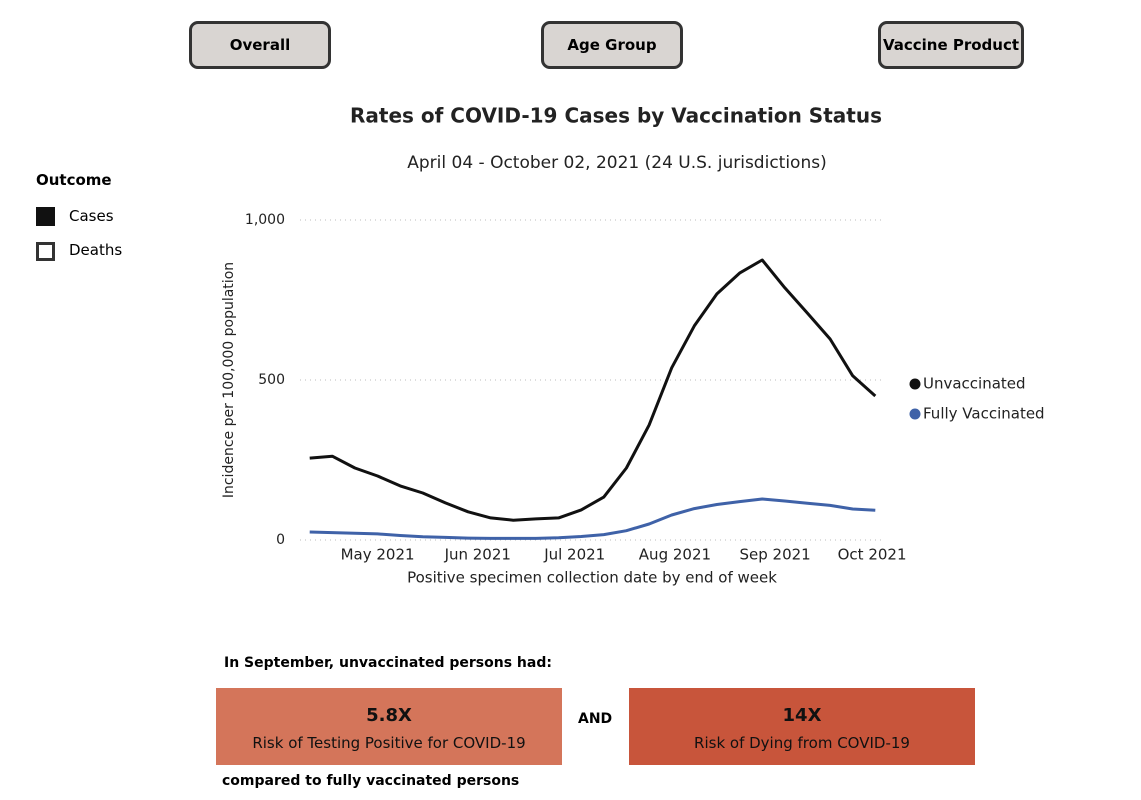 This screenshot has height=800, width=1141. Describe the element at coordinates (592, 518) in the screenshot. I see `series-line` at that location.